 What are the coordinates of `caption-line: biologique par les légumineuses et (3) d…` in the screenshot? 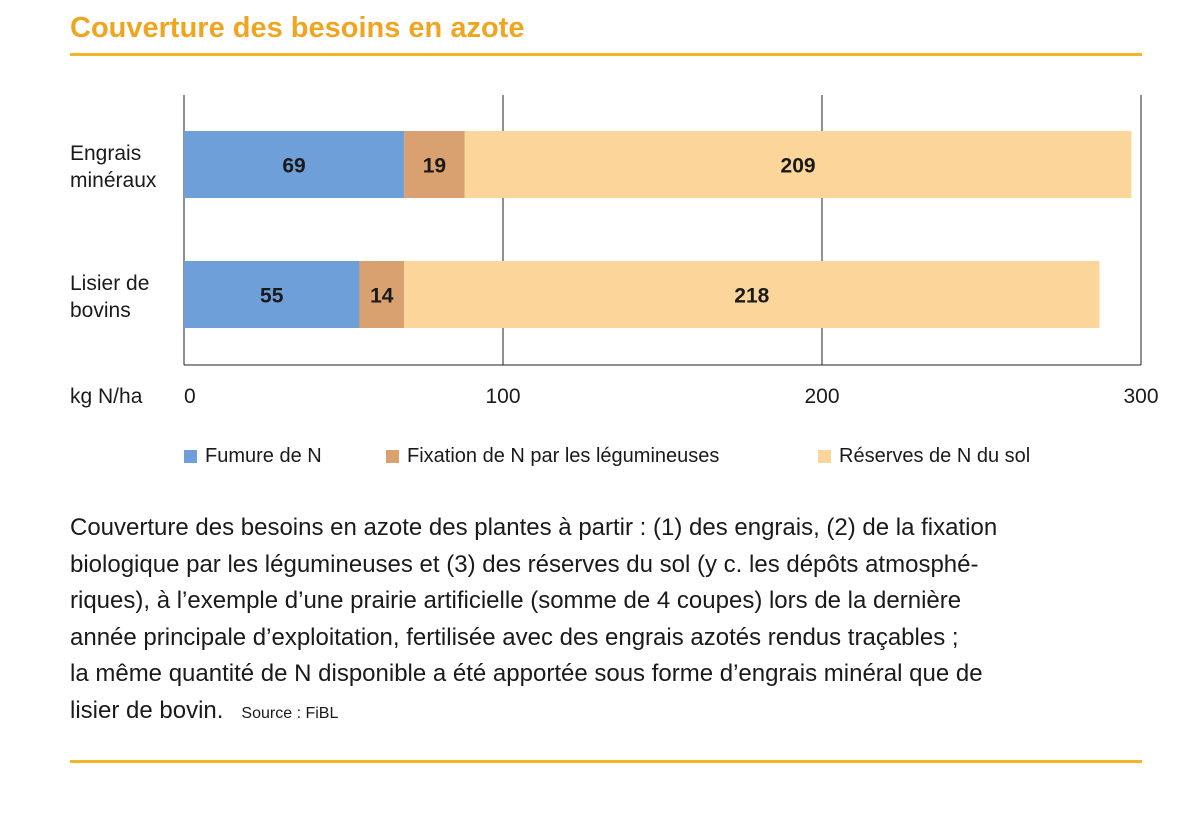 It's located at (524, 564).